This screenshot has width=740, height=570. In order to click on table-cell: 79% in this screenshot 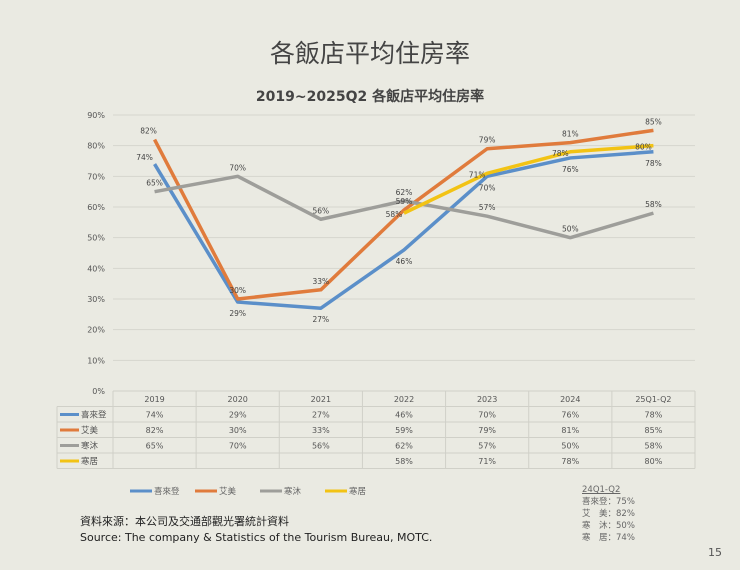, I will do `click(487, 430)`.